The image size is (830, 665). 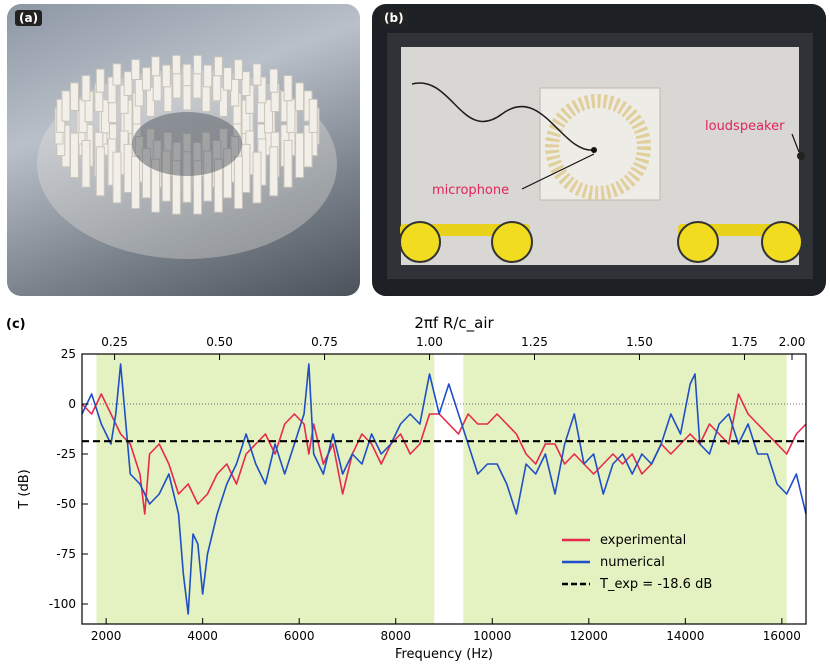 What do you see at coordinates (324, 342) in the screenshot?
I see `top-tick-label: 0.75` at bounding box center [324, 342].